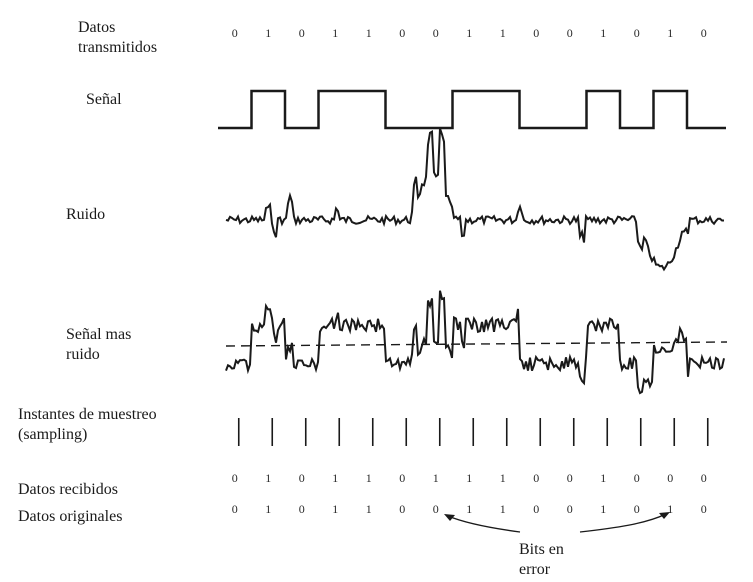 Image resolution: width=753 pixels, height=582 pixels. I want to click on label-senal: Señal, so click(104, 99).